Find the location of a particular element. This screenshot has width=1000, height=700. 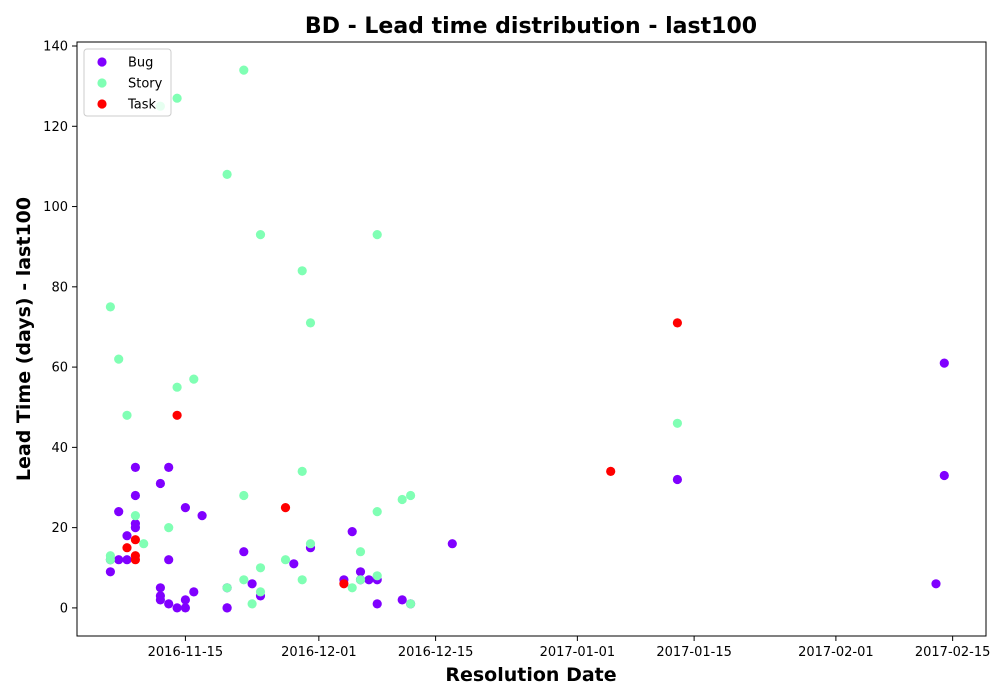

legend-marker-task is located at coordinates (101, 103).